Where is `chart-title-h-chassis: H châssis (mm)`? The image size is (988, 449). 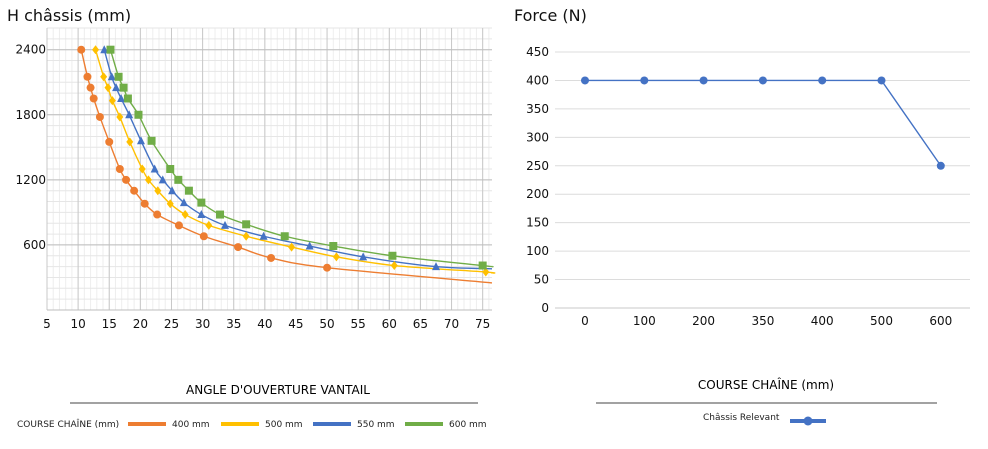
chart-title-h-chassis: H châssis (mm) is located at coordinates (69, 15).